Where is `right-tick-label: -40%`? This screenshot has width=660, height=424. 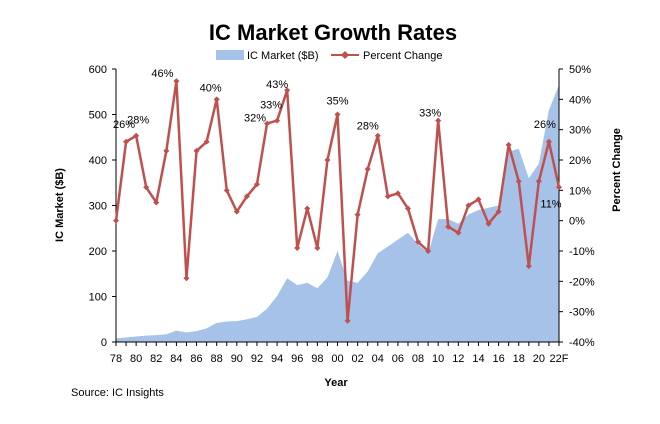
right-tick-label: -40% is located at coordinates (582, 343).